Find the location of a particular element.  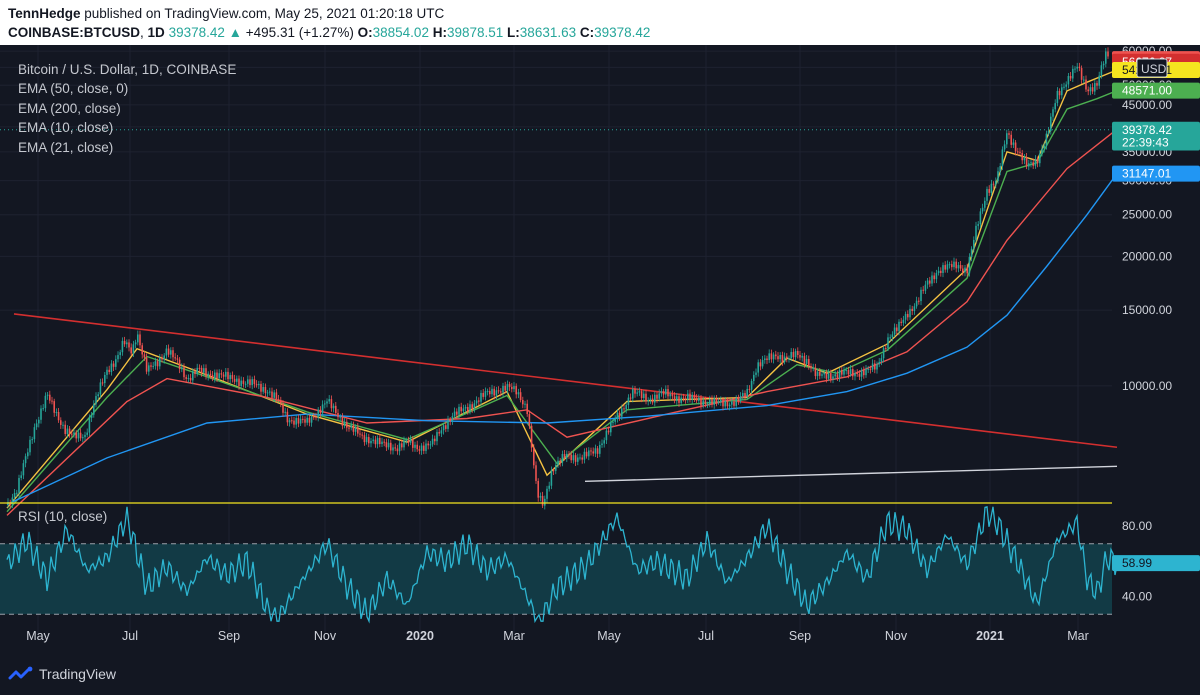

author-name: TennHedge is located at coordinates (44, 13).